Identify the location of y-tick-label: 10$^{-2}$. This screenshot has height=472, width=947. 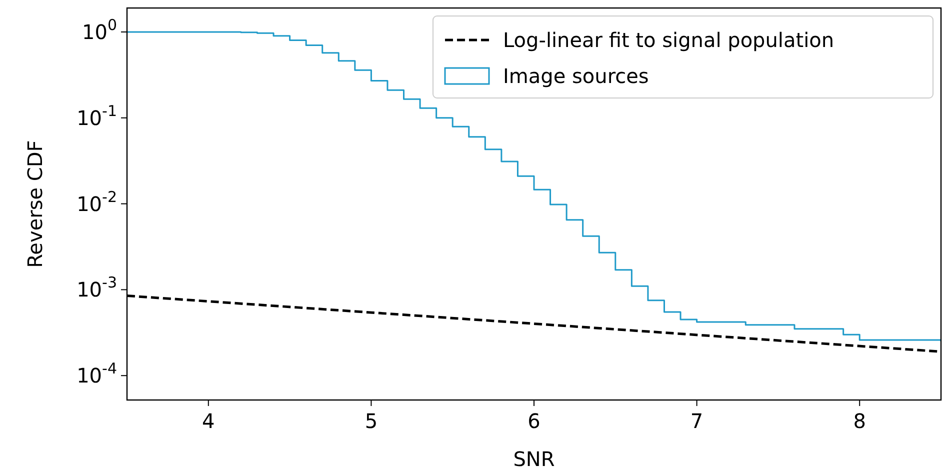
(96, 202).